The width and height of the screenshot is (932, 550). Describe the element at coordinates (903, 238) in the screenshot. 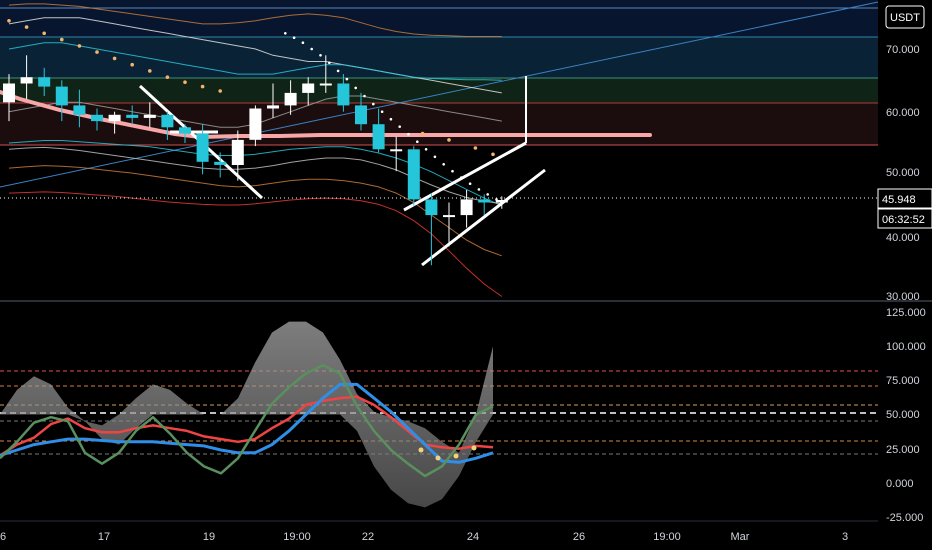

I see `price-tick-label: 40.000` at that location.